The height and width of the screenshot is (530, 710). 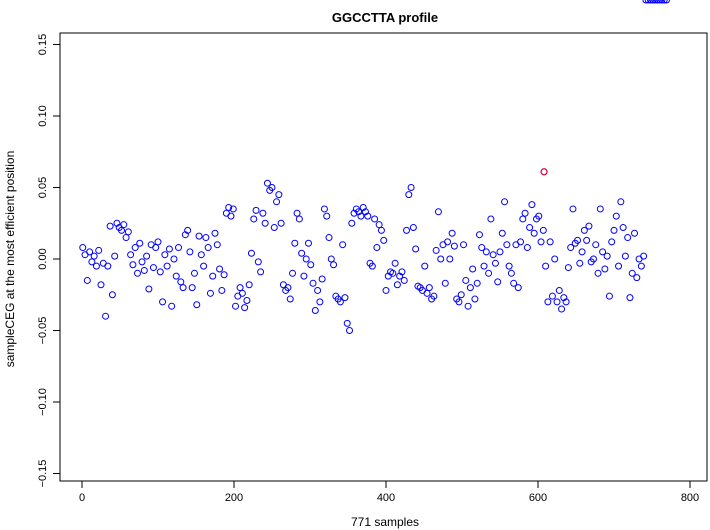 I want to click on y-axis-label: sampleCEG at the most efficient position, so click(x=10, y=259).